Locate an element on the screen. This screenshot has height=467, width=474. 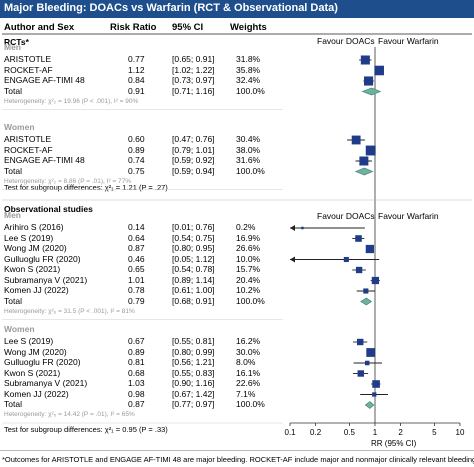
row-rr: 0.78 is located at coordinates (136, 290).